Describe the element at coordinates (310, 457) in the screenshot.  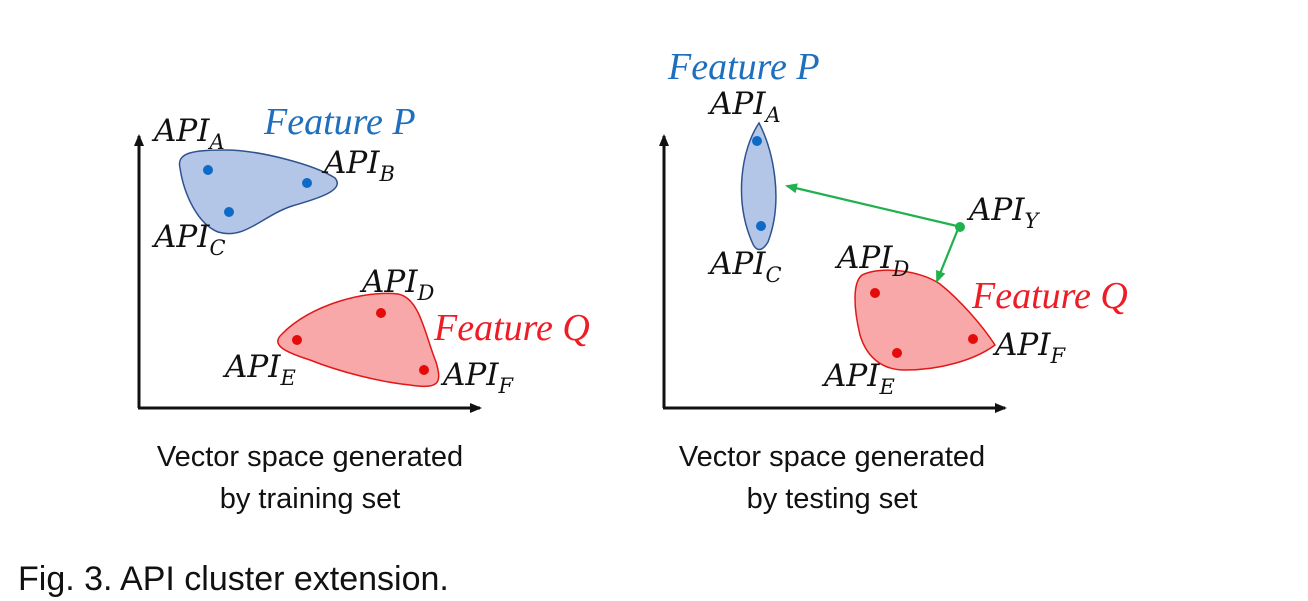
I see `left-caption-line-1: Vector space generated` at that location.